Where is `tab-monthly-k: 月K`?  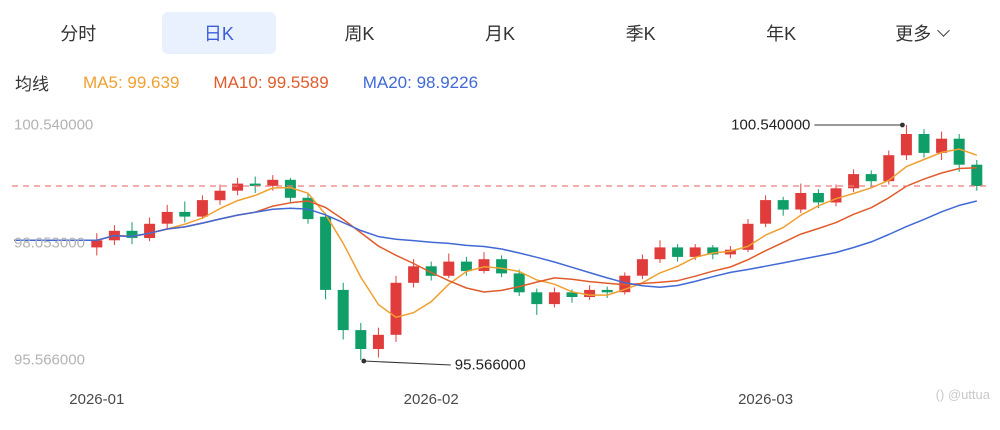
tab-monthly-k: 月K is located at coordinates (500, 33).